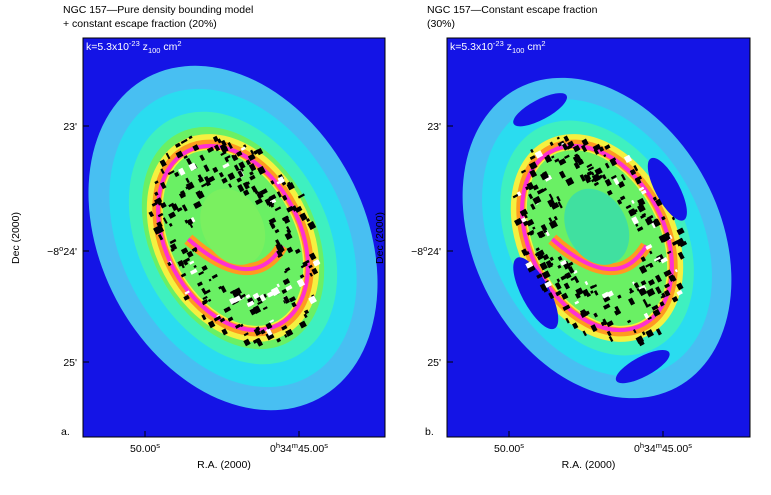 The image size is (771, 495). What do you see at coordinates (471, 47) in the screenshot?
I see `label-part: k=5.3x10` at bounding box center [471, 47].